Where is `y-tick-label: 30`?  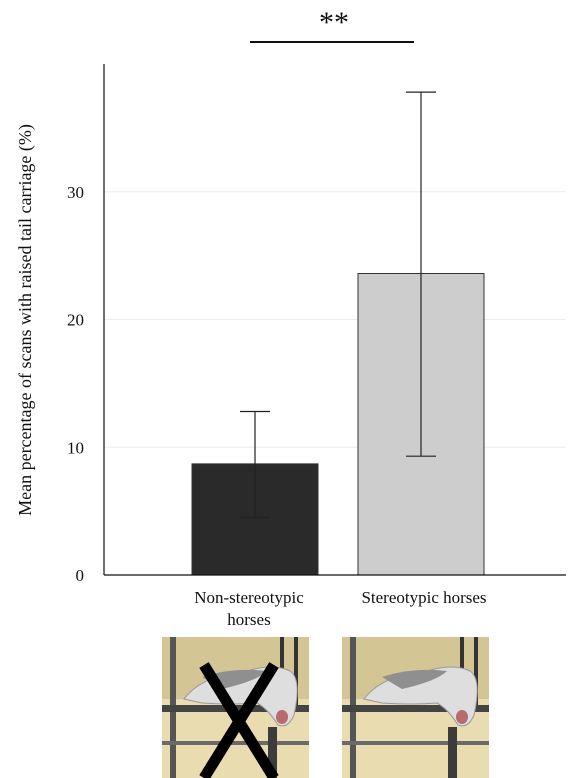 y-tick-label: 30 is located at coordinates (75, 192).